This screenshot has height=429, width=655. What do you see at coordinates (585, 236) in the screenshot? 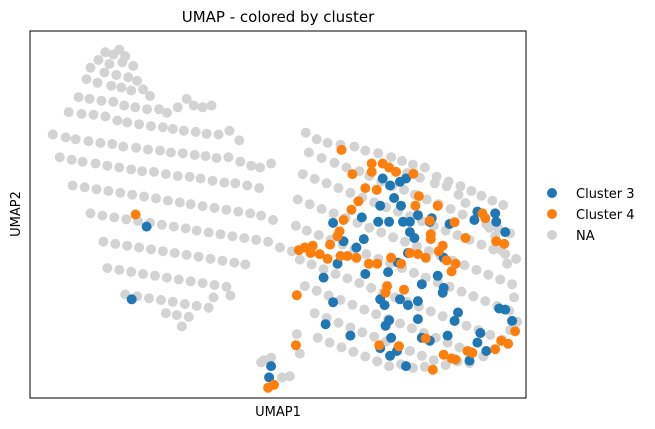
I see `legend-label-na: NA` at bounding box center [585, 236].